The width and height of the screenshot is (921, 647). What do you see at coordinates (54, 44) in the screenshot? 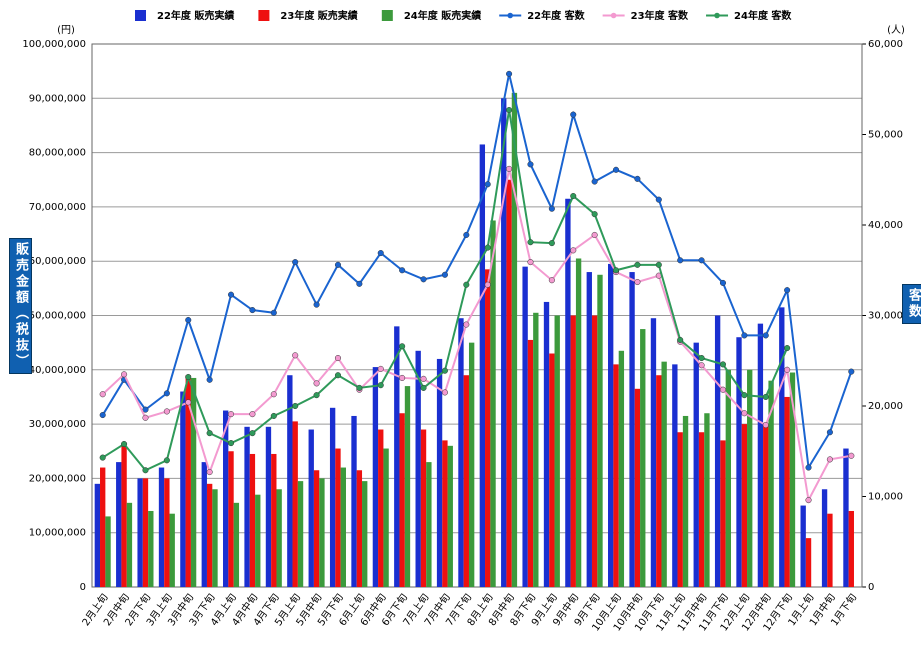
I see `y-tick-label: 100,000,000` at bounding box center [54, 44].